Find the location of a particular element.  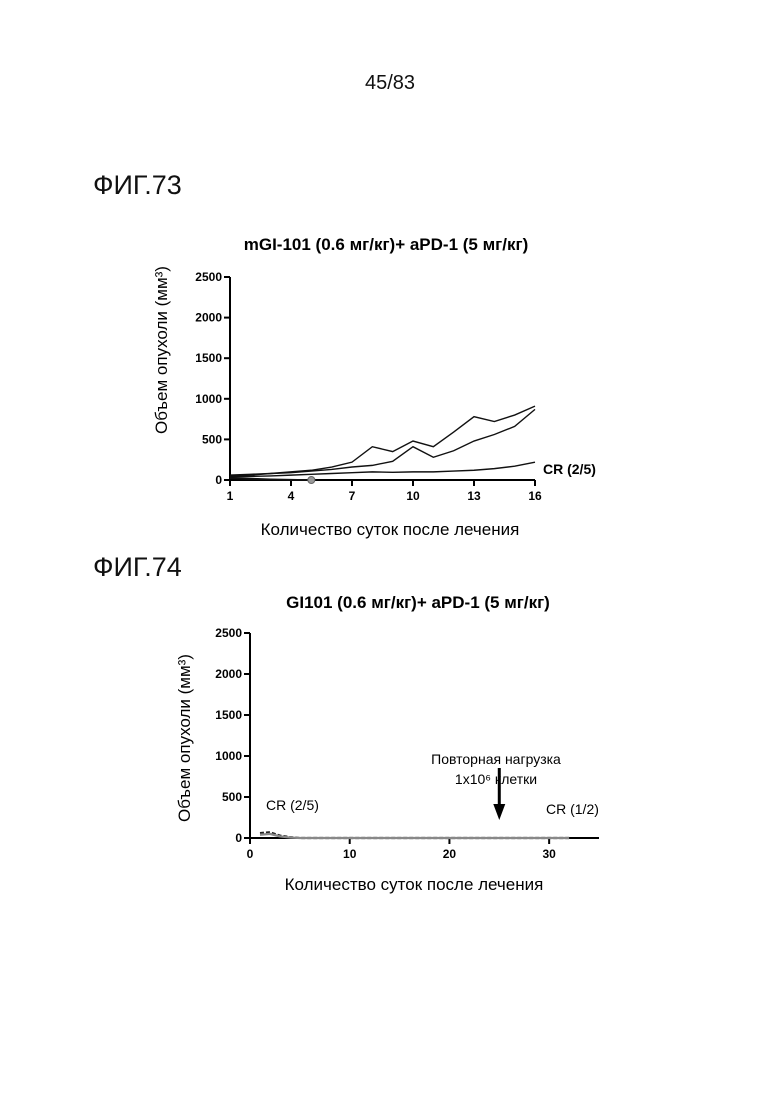

x-tick-label: 7 is located at coordinates (352, 496).